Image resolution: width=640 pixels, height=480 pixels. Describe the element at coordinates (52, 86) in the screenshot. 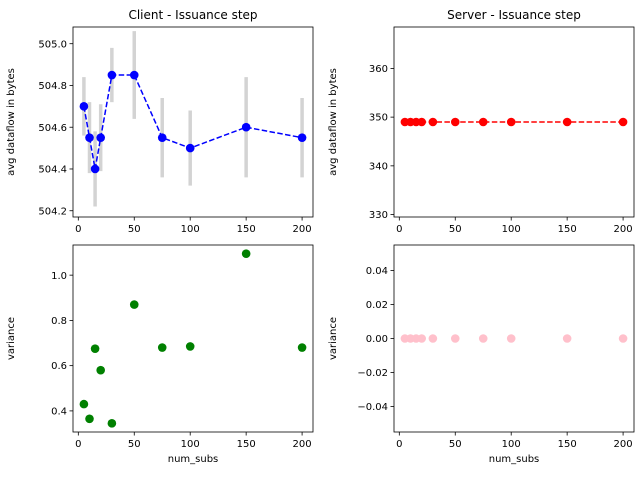

I see `y-tick-label: 504.8` at that location.